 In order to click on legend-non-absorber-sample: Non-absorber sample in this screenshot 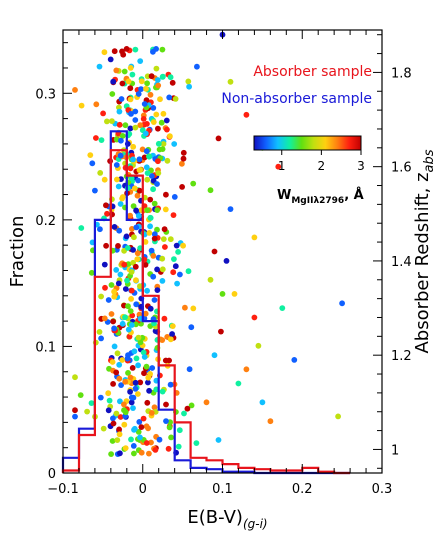, I will do `click(296, 99)`.